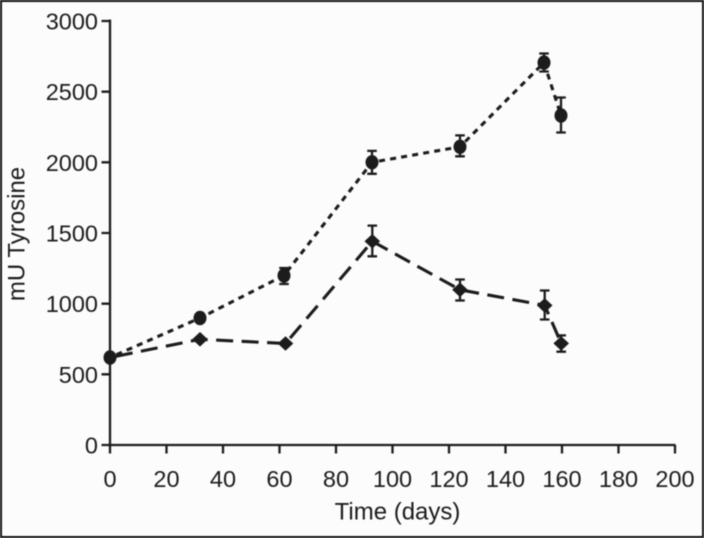 This screenshot has height=538, width=704. What do you see at coordinates (279, 479) in the screenshot?
I see `svg-text: 60` at bounding box center [279, 479].